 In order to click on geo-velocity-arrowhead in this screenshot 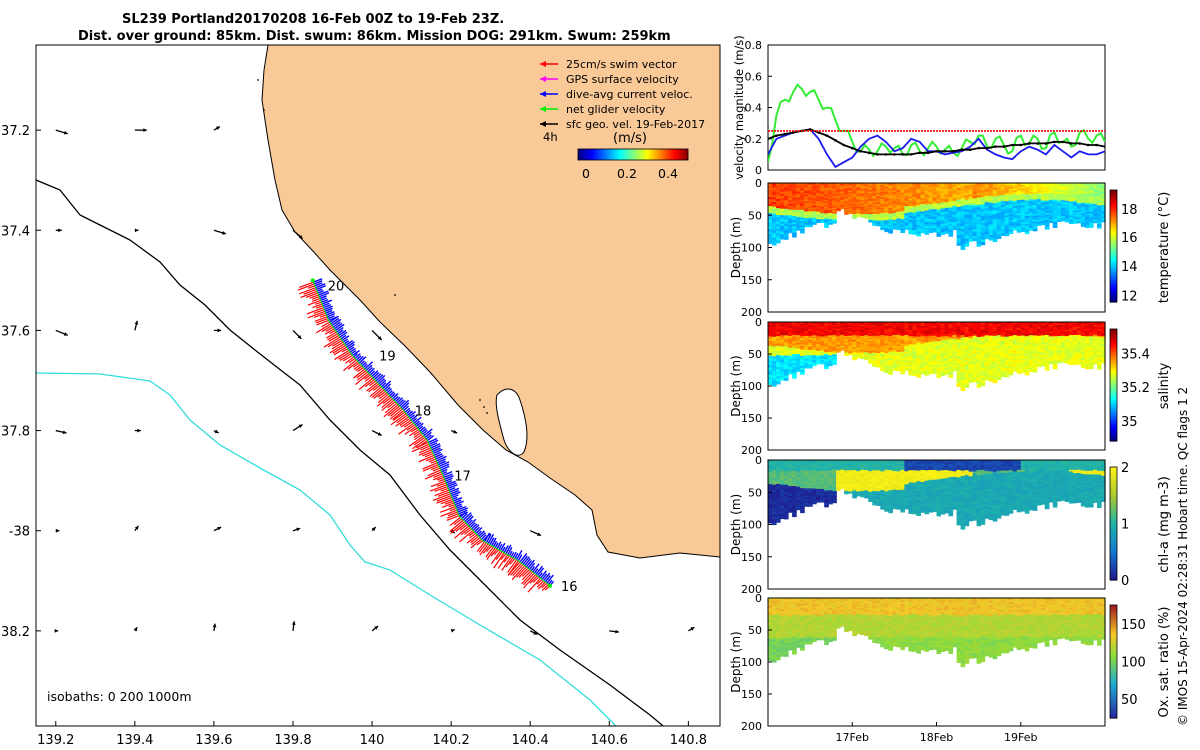, I will do `click(65, 132)`.